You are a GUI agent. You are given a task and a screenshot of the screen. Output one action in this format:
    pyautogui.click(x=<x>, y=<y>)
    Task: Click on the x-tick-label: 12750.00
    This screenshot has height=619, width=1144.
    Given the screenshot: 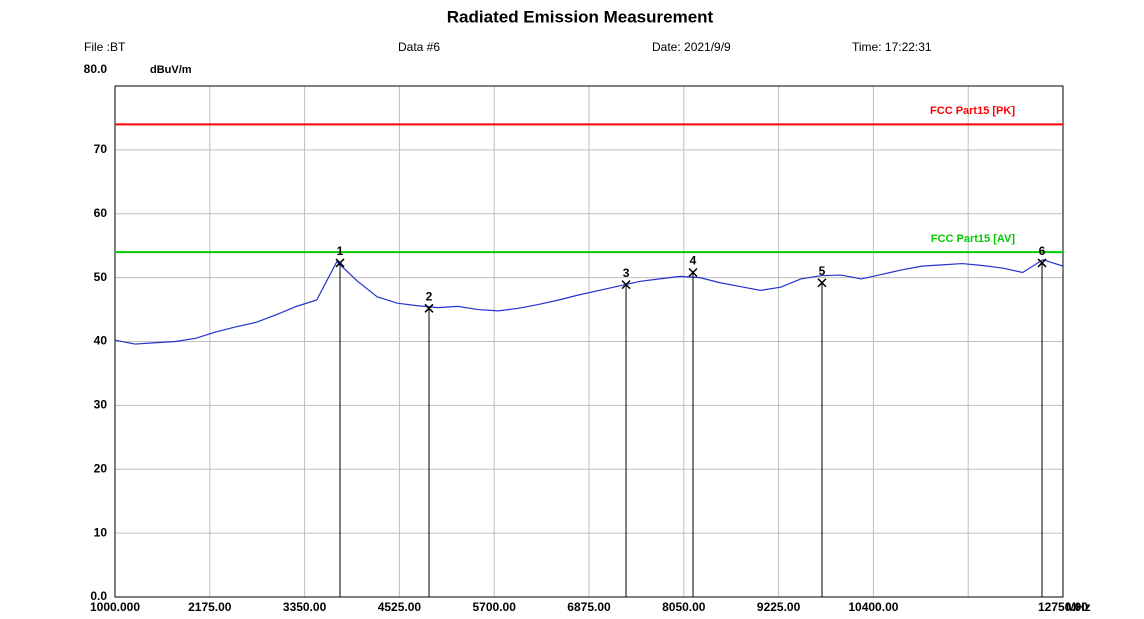 What is the action you would take?
    pyautogui.click(x=1063, y=607)
    